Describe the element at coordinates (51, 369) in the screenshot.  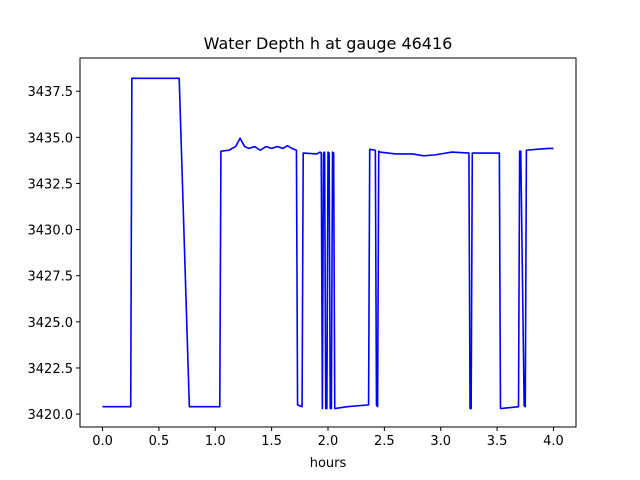
I see `y-tick-label: 3422.5` at that location.